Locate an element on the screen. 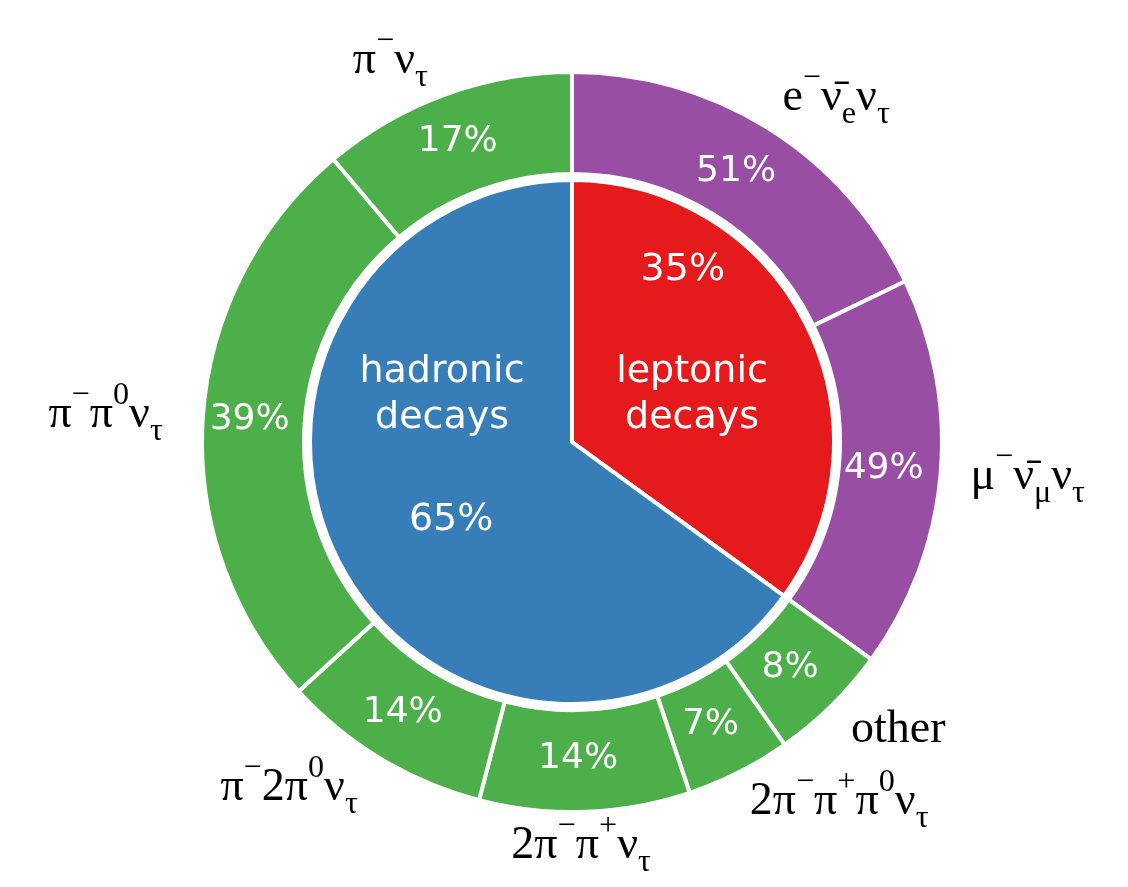  data-label: 35% is located at coordinates (683, 267).